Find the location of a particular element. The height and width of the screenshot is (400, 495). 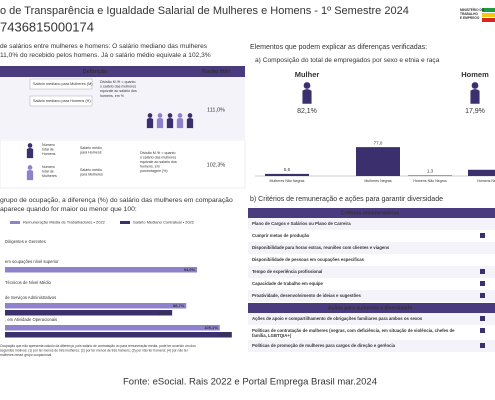

gender-value: 17,9% is located at coordinates (475, 111).